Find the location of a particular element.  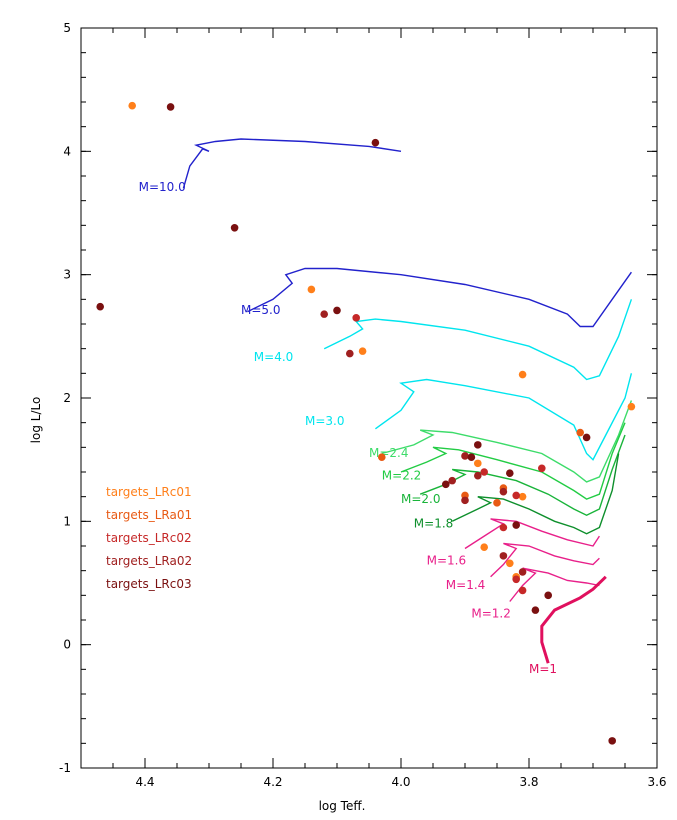

track-label: M=1 is located at coordinates (543, 669).